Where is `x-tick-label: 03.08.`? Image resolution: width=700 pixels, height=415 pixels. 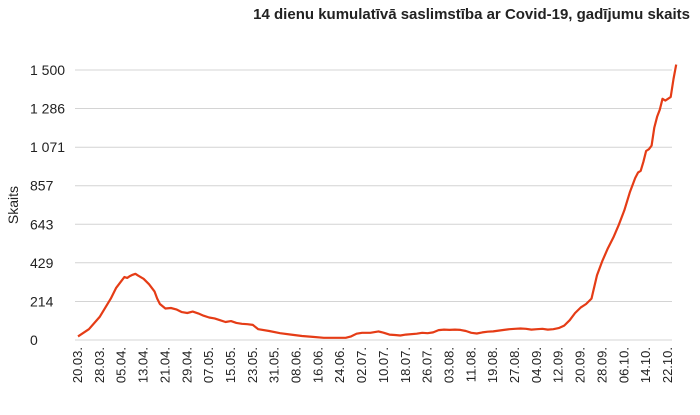 x-tick-label: 03.08. is located at coordinates (448, 365).